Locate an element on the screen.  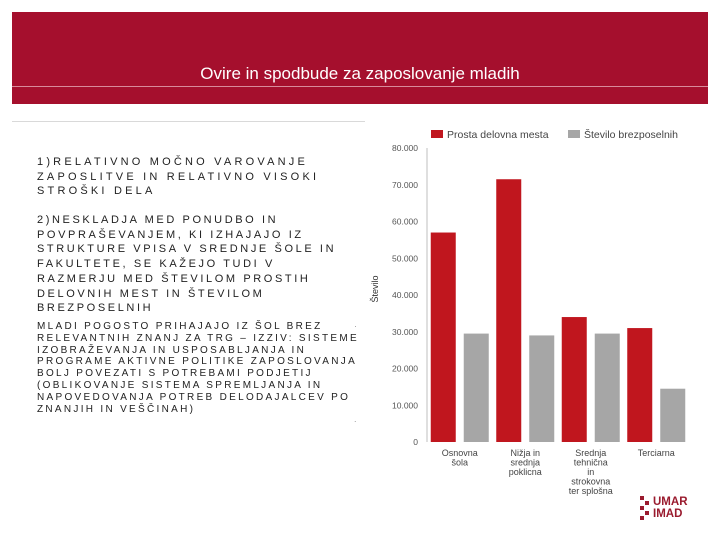
x-tick-label: Srednja tehnična in strokovna ter splošna is located at coordinates (591, 472).